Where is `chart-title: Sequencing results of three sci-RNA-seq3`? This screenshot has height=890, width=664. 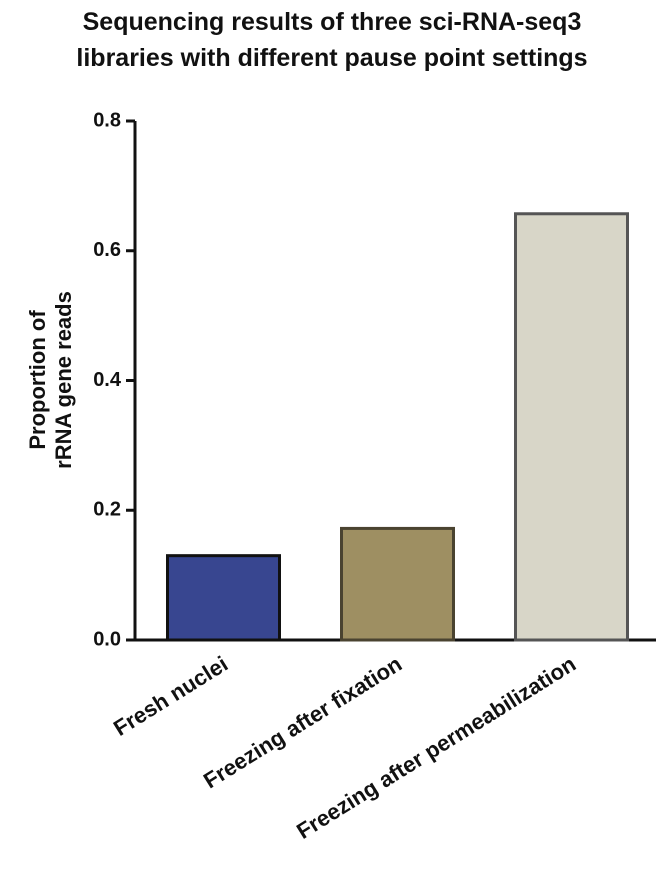
chart-title: Sequencing results of three sci-RNA-seq3 is located at coordinates (332, 22).